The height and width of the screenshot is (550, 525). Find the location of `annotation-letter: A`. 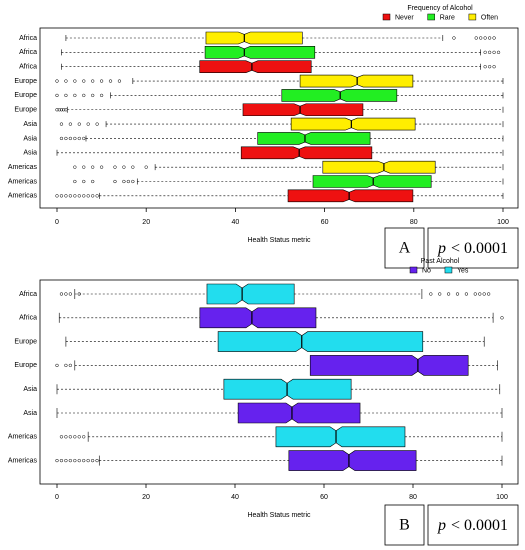

annotation-letter: A is located at coordinates (405, 248).